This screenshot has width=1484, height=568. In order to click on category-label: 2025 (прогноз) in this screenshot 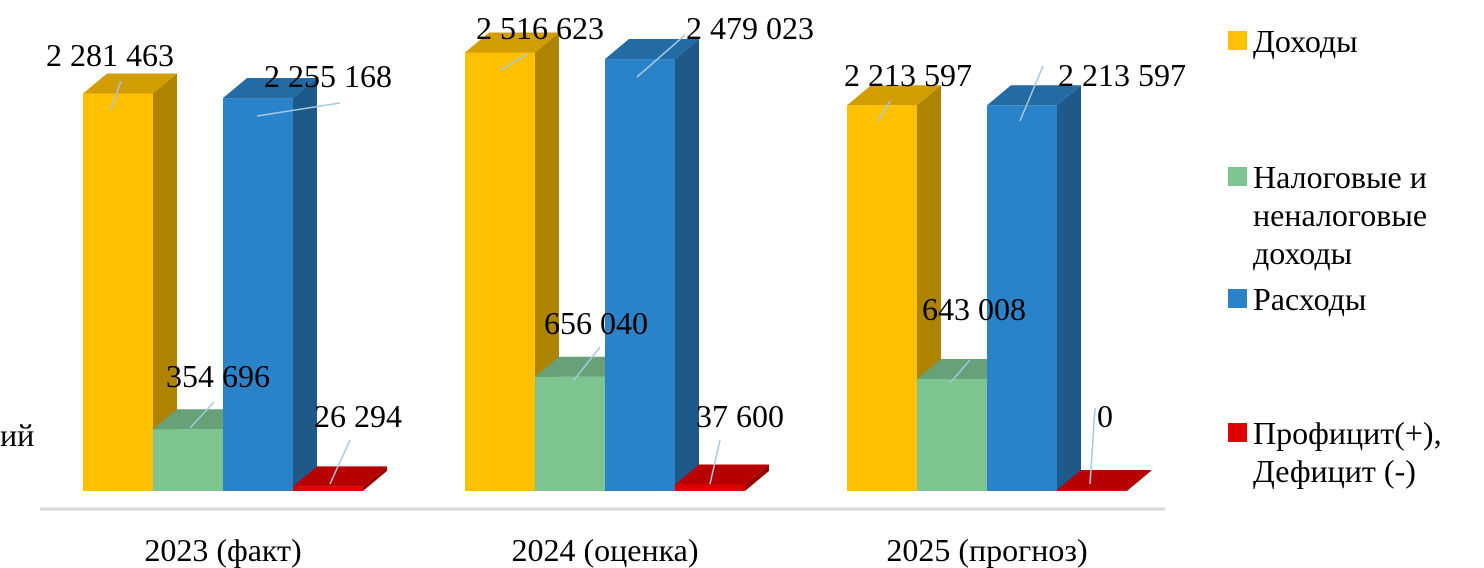, I will do `click(986, 550)`.